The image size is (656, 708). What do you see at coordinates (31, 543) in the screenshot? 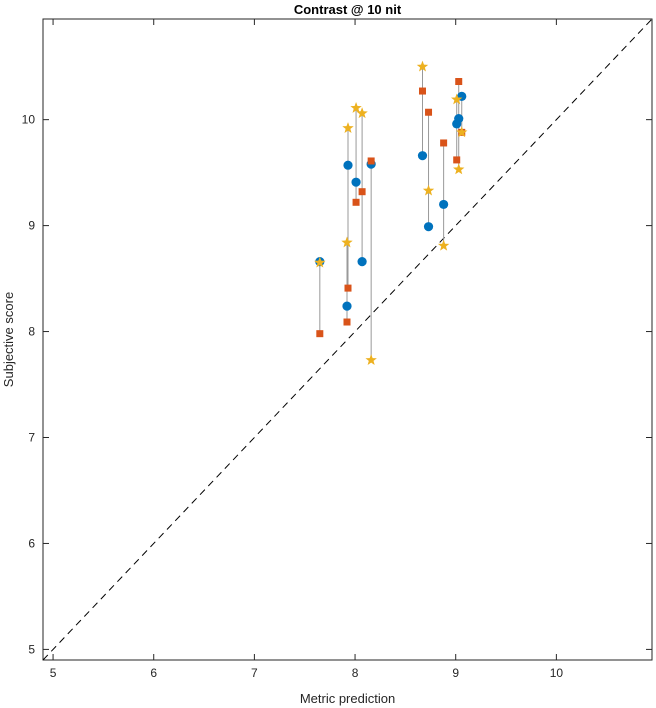
I see `y-tick-label: 6` at bounding box center [31, 543].